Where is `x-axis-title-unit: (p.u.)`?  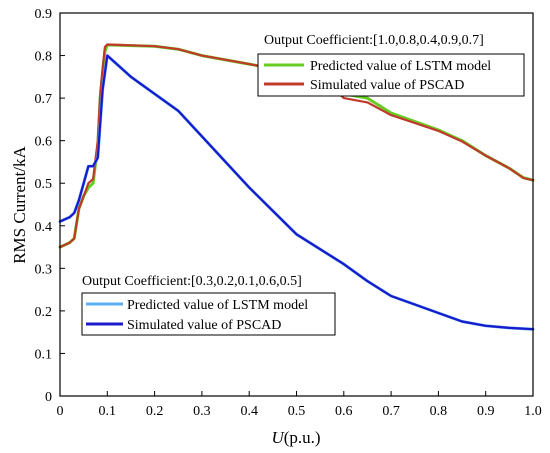
x-axis-title-unit: (p.u.) is located at coordinates (302, 437).